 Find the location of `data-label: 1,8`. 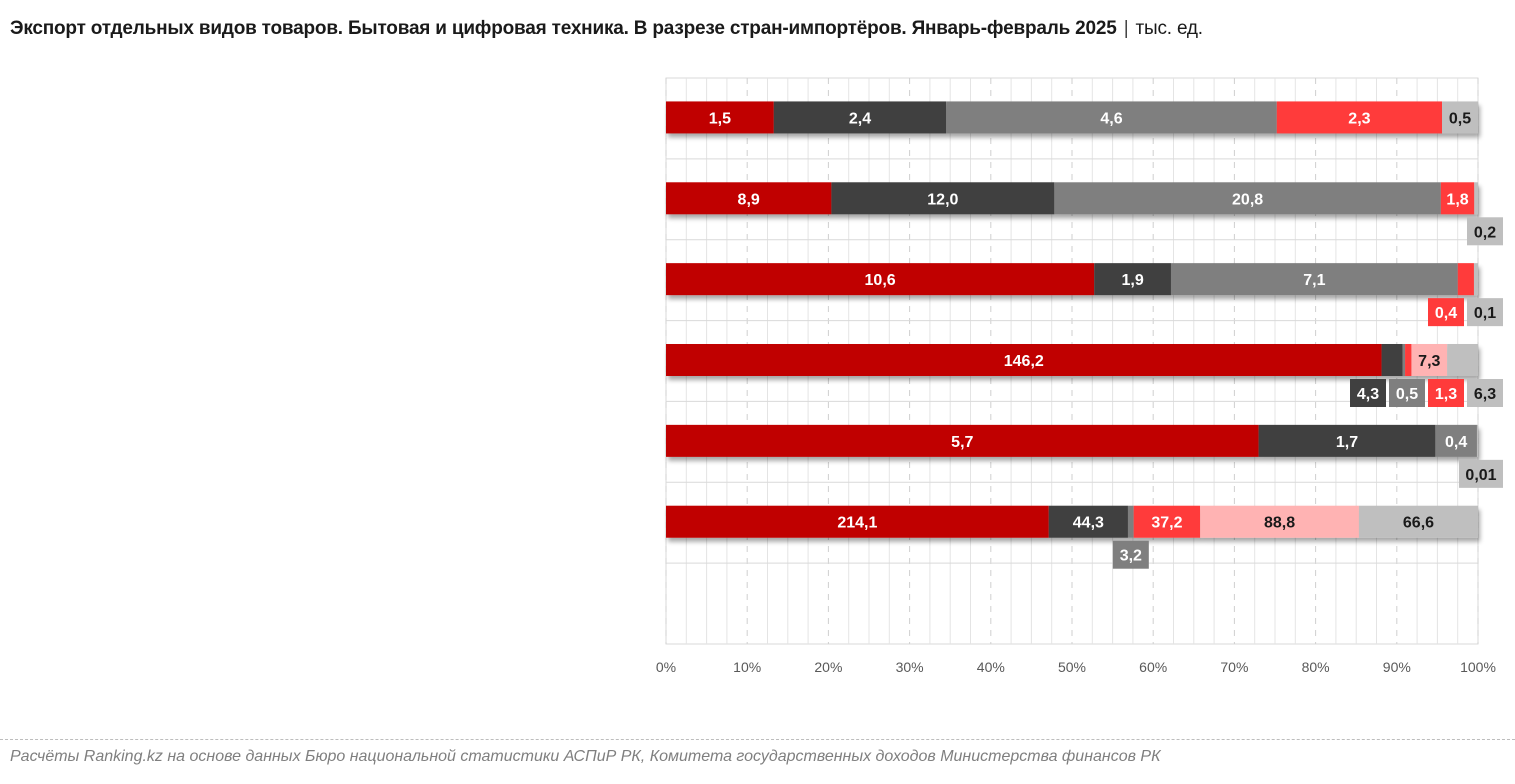

data-label: 1,8 is located at coordinates (1457, 199).